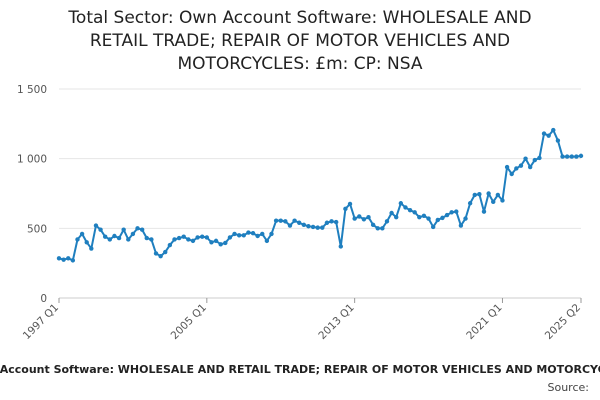 This screenshot has height=400, width=600. What do you see at coordinates (563, 322) in the screenshot?
I see `x-tick-label: 2025 Q2` at bounding box center [563, 322].